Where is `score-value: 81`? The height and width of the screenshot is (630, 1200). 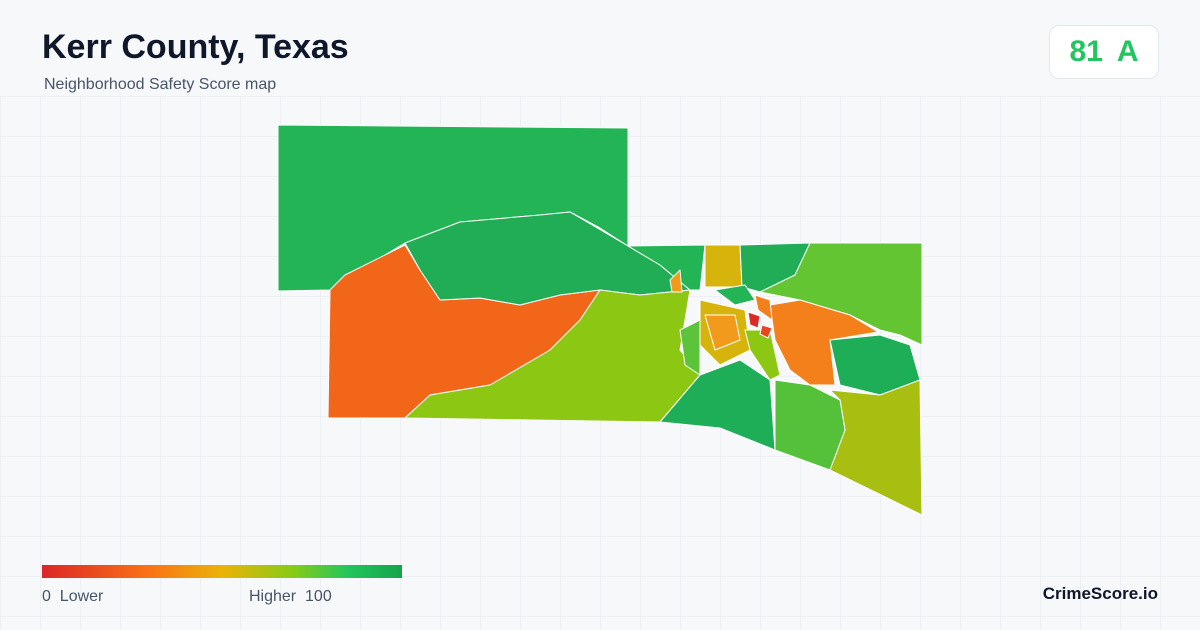 score-value: 81 is located at coordinates (1086, 51).